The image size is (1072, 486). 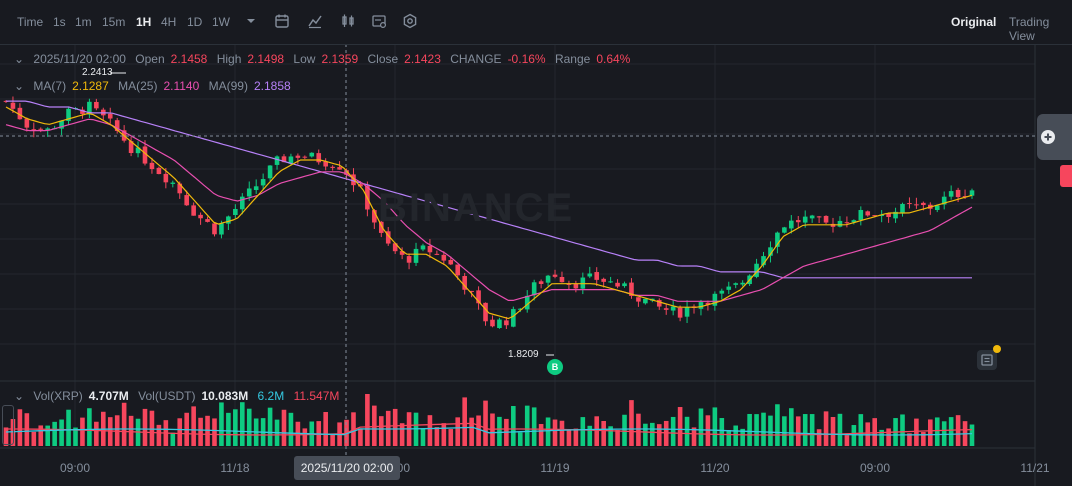 What do you see at coordinates (155, 86) in the screenshot?
I see `ma-legend: ⌄ MA(7) 2.1287 MA(25) 2.1140 MA(99) 2.1858` at bounding box center [155, 86].